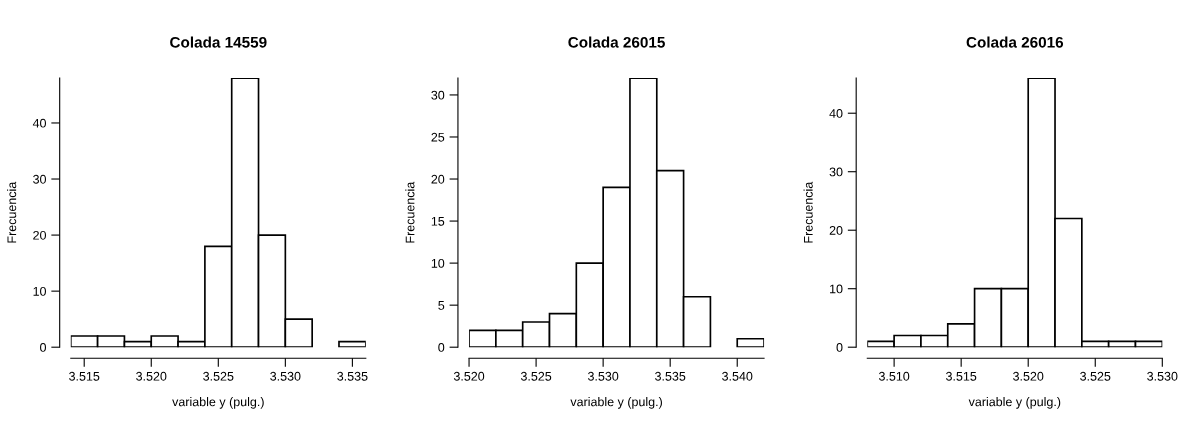  I want to click on y-tick-label: 25, so click(438, 137).